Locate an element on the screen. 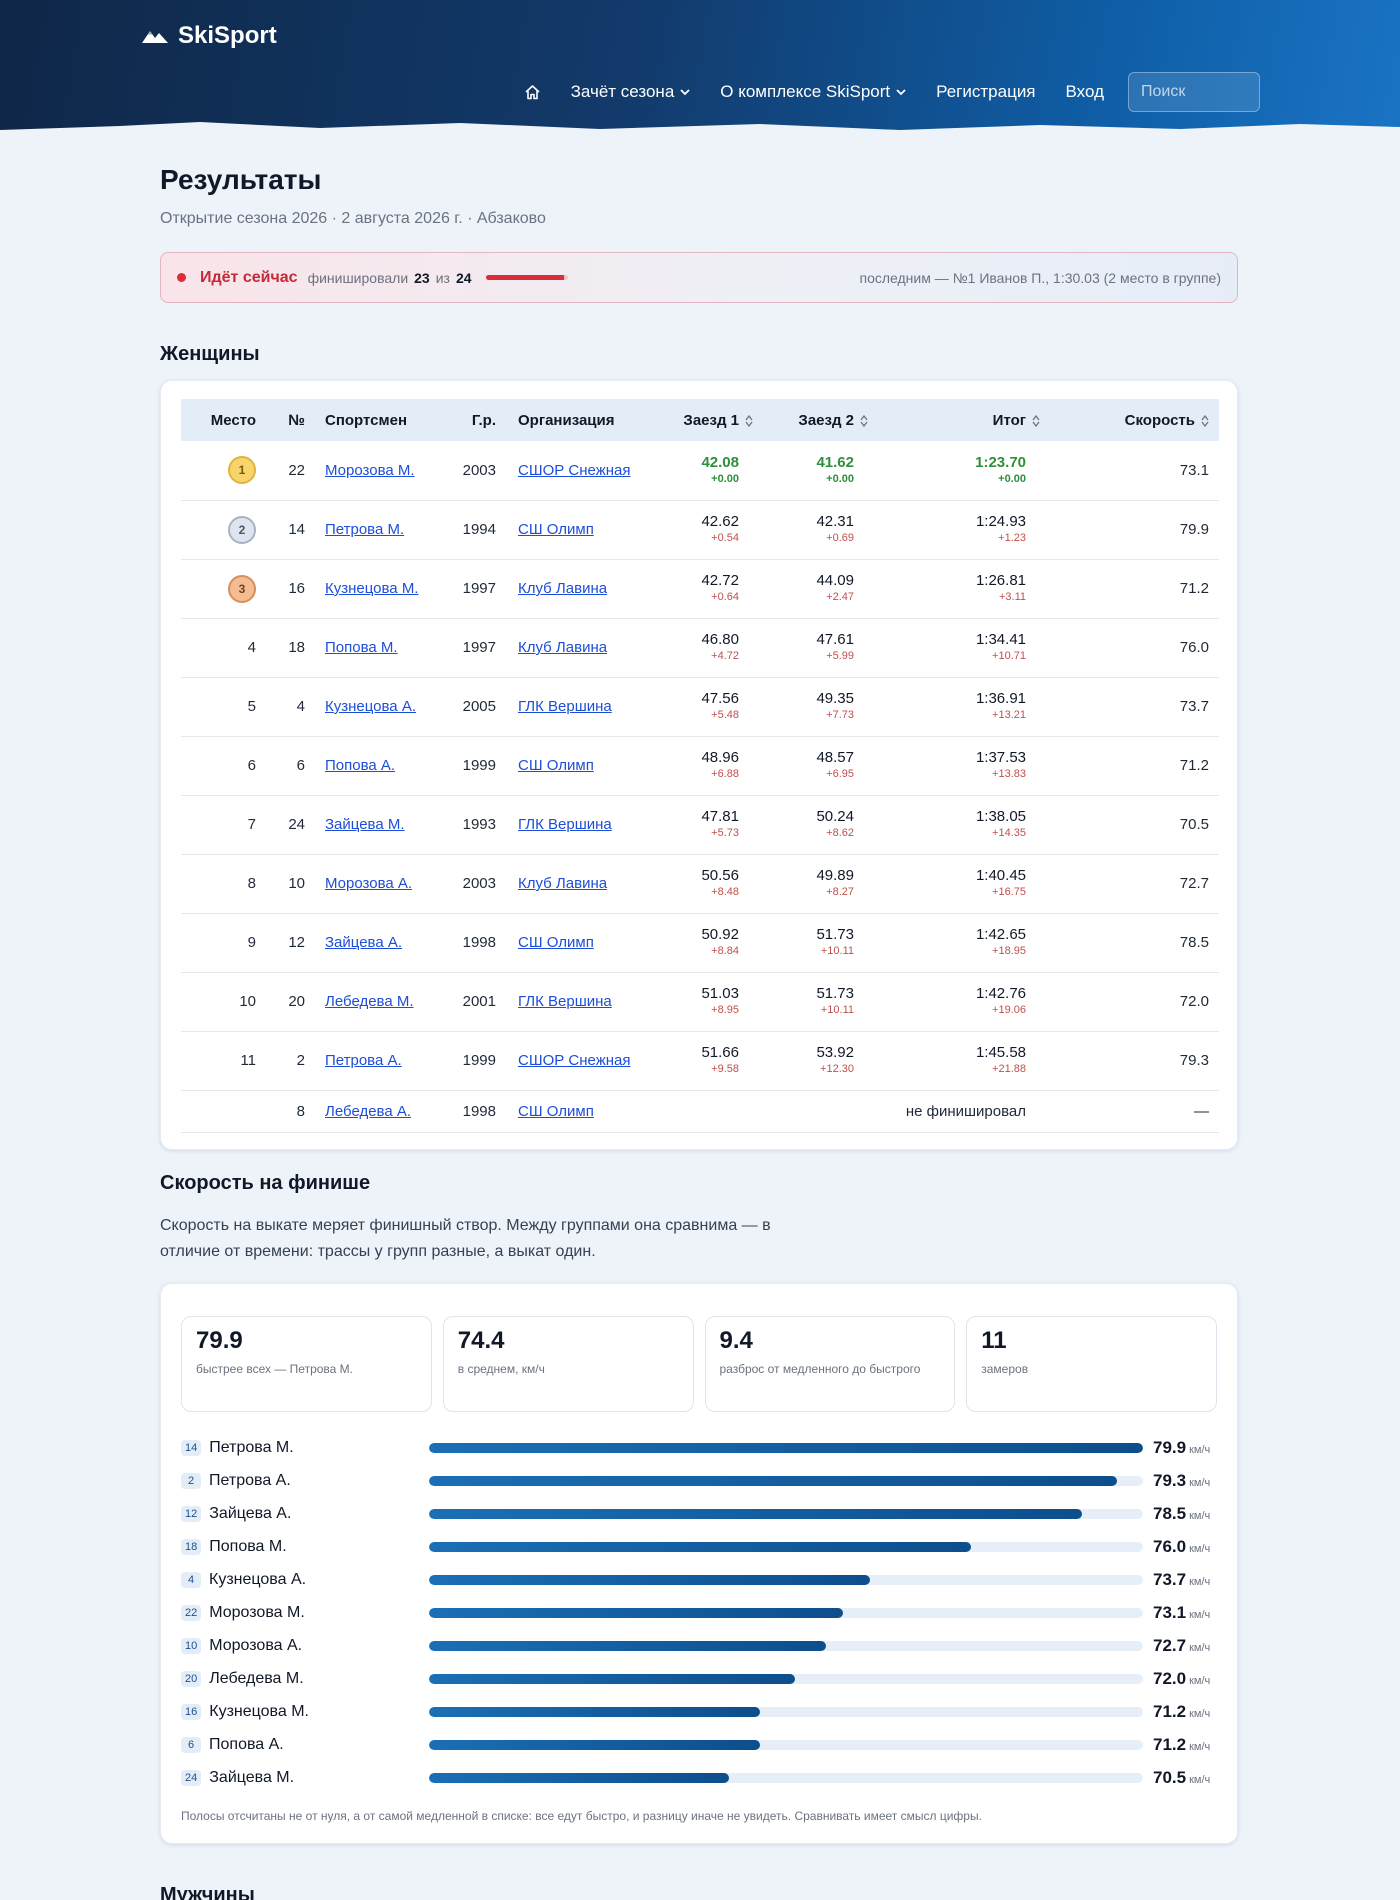 The height and width of the screenshot is (1900, 1400). athlete-link: Морозова М. is located at coordinates (370, 470).